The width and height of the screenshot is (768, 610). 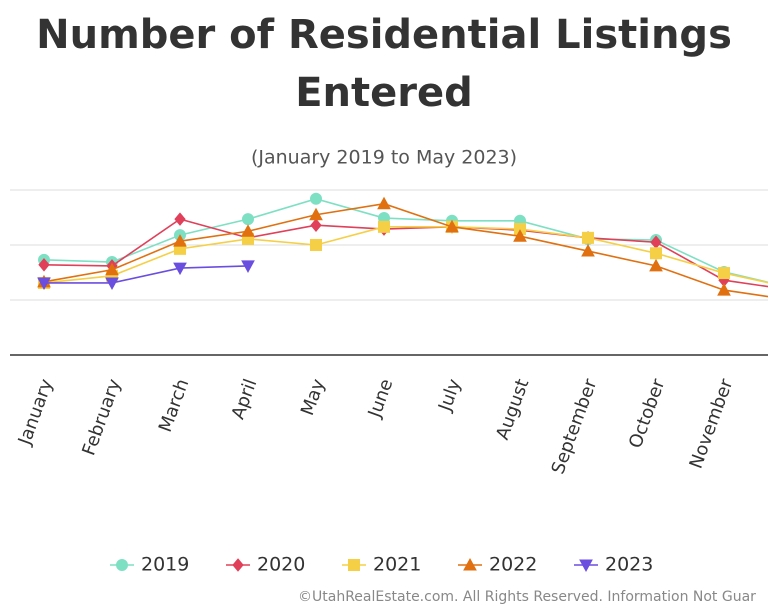 What do you see at coordinates (629, 565) in the screenshot?
I see `legend-label: 2023` at bounding box center [629, 565].